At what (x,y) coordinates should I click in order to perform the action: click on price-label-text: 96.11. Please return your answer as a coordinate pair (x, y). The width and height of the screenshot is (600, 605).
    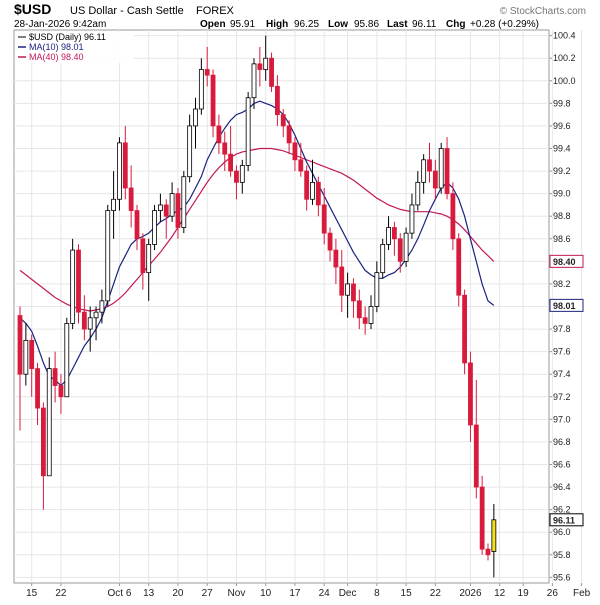
    Looking at the image, I should click on (564, 520).